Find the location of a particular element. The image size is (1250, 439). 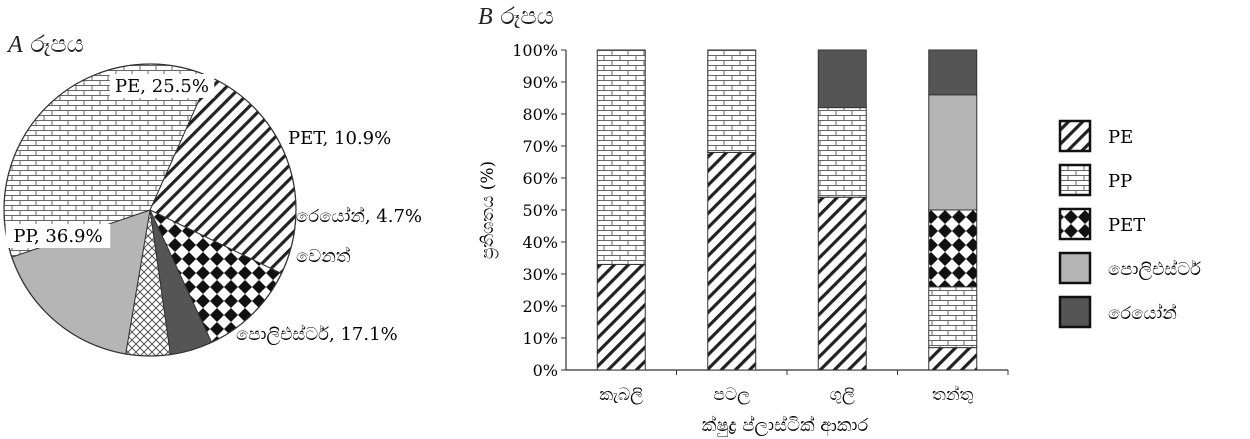

legend-swatch-pet is located at coordinates (1075, 224).